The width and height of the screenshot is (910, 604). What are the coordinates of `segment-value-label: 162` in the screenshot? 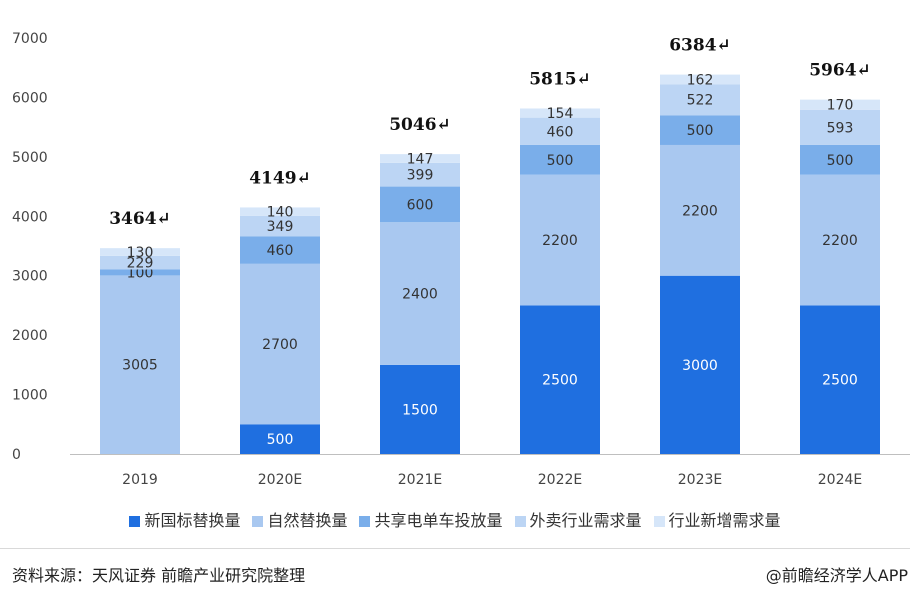 It's located at (700, 80).